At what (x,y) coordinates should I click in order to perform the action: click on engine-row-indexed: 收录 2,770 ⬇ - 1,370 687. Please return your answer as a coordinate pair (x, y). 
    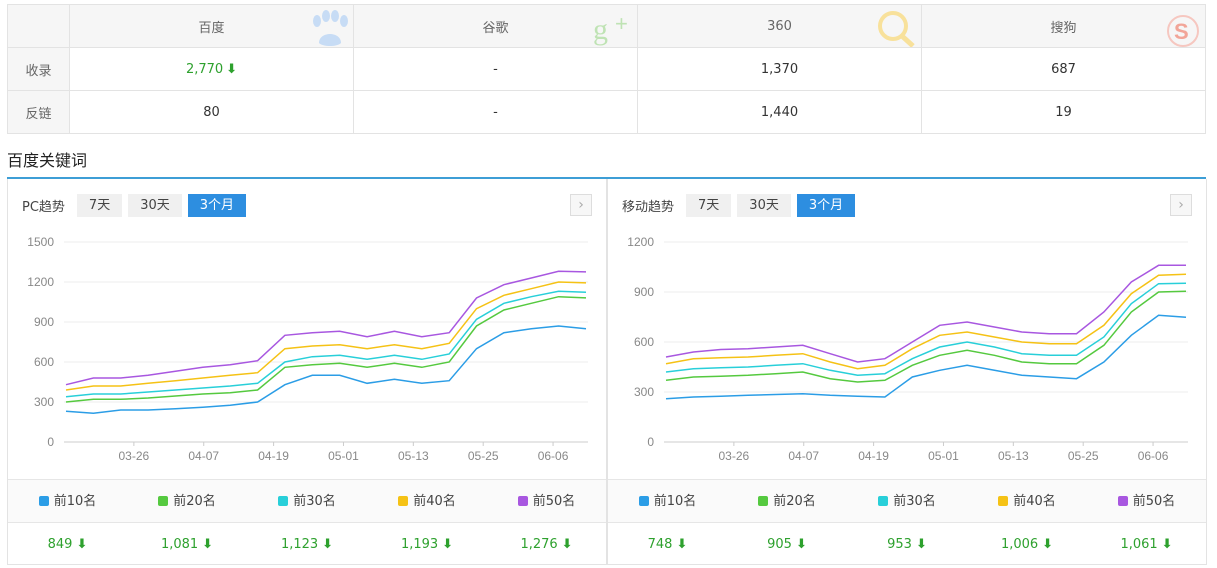
    Looking at the image, I should click on (606, 69).